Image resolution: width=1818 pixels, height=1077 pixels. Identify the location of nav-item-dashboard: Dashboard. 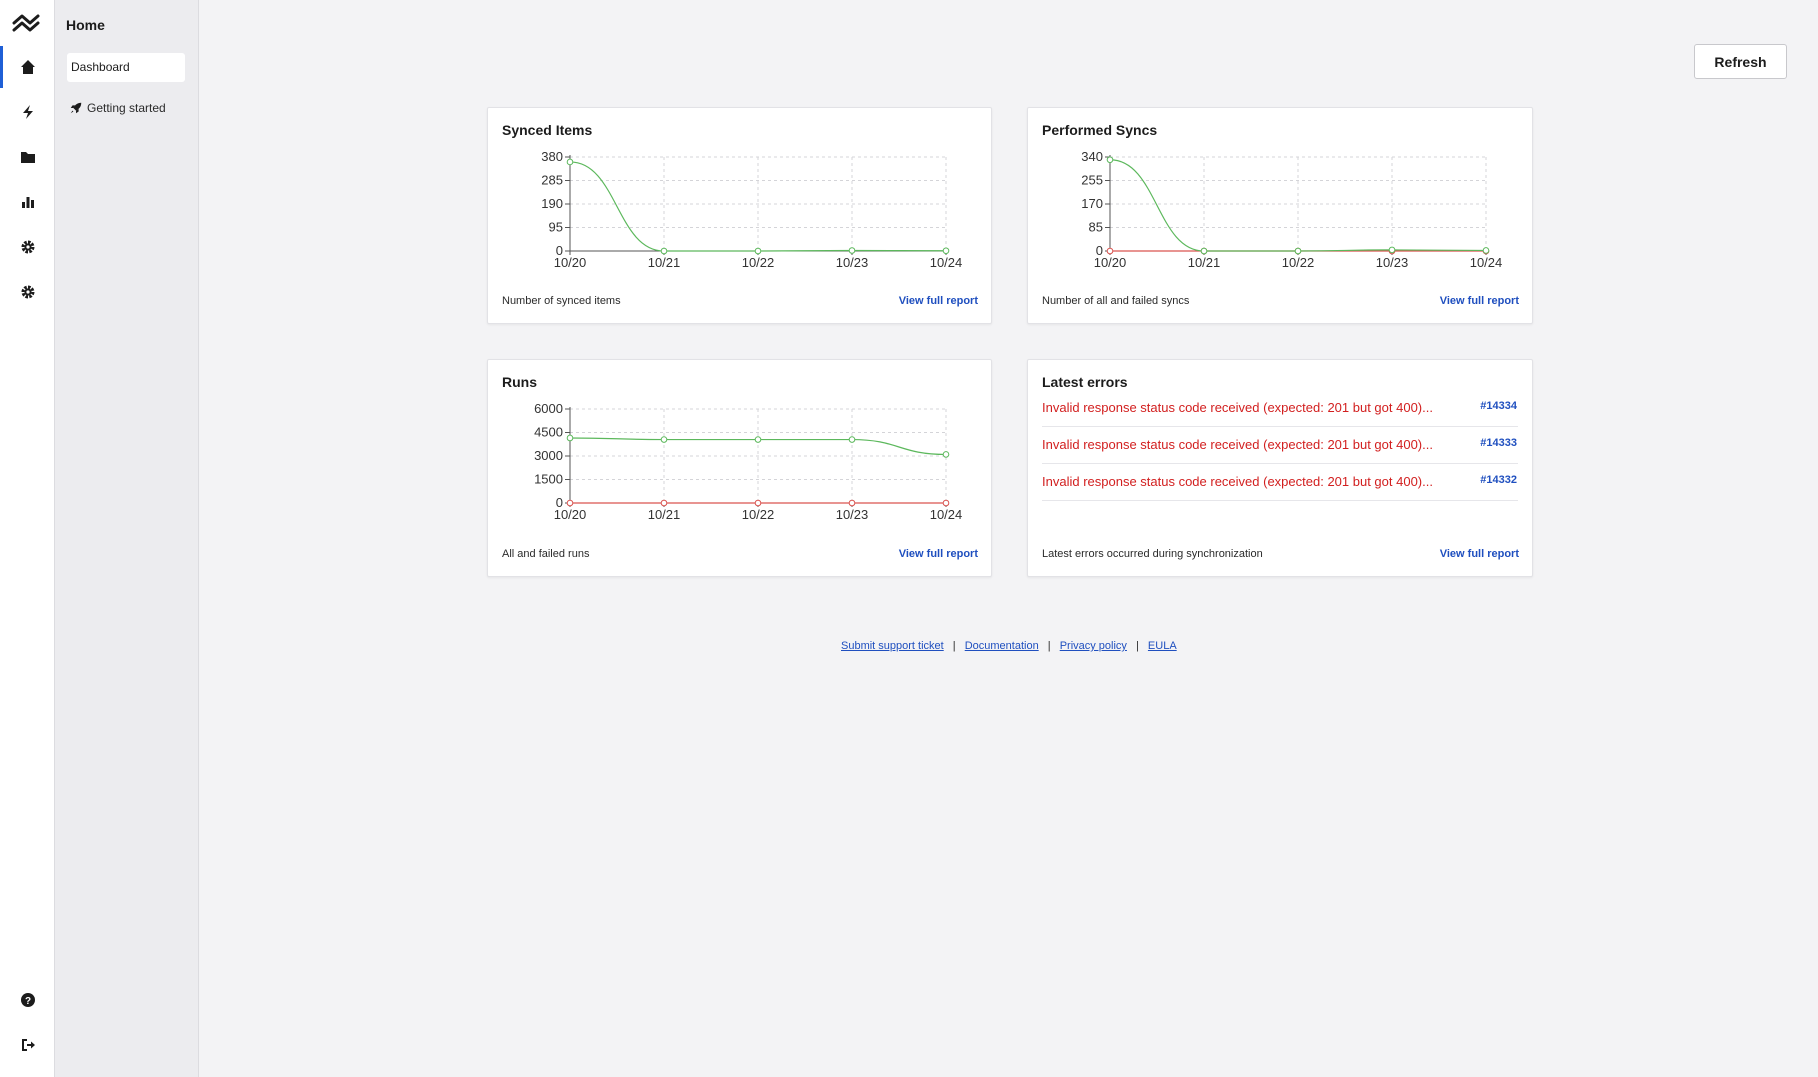
(126, 67).